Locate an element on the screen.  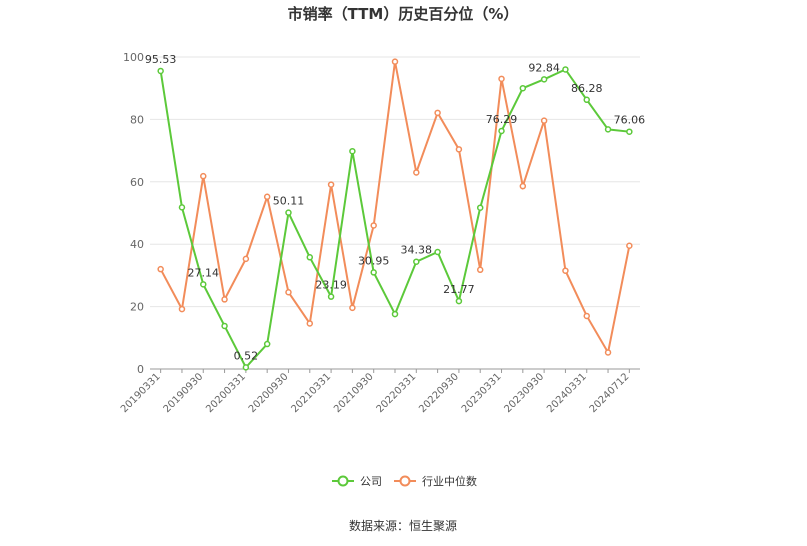
data-label: 23.19 is located at coordinates (331, 285).